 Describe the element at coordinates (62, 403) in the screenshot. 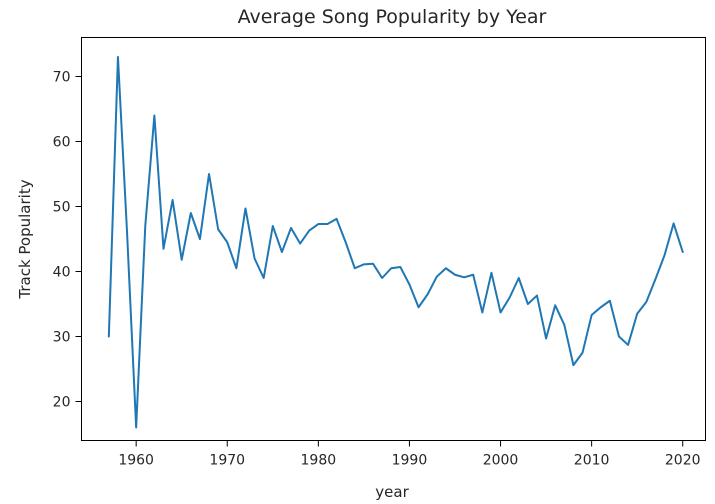

I see `y-tick-label: 20` at that location.